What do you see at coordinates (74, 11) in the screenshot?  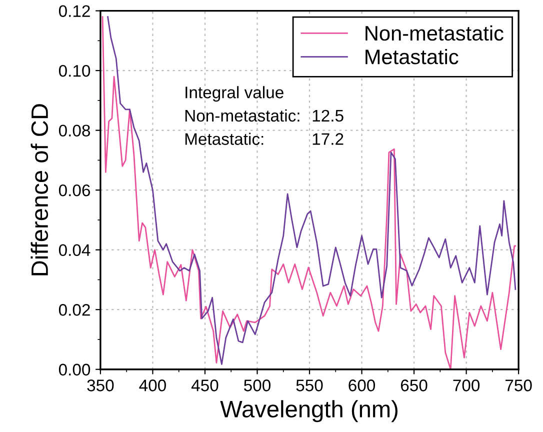 I see `y-tick-label: 0.12` at bounding box center [74, 11].